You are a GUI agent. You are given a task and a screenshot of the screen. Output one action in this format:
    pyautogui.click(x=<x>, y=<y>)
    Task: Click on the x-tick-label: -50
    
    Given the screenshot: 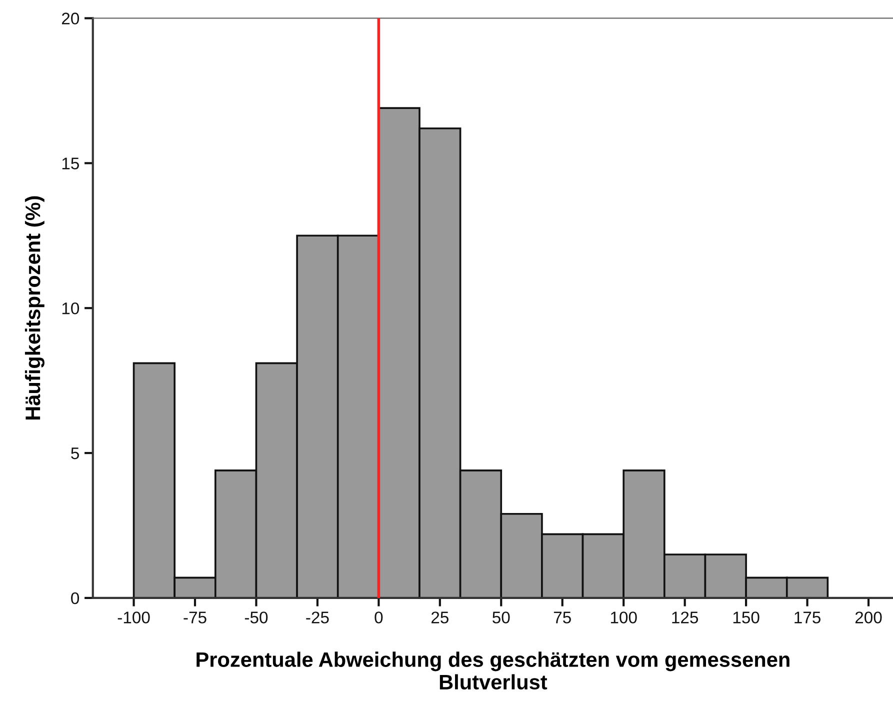 What is the action you would take?
    pyautogui.click(x=256, y=618)
    